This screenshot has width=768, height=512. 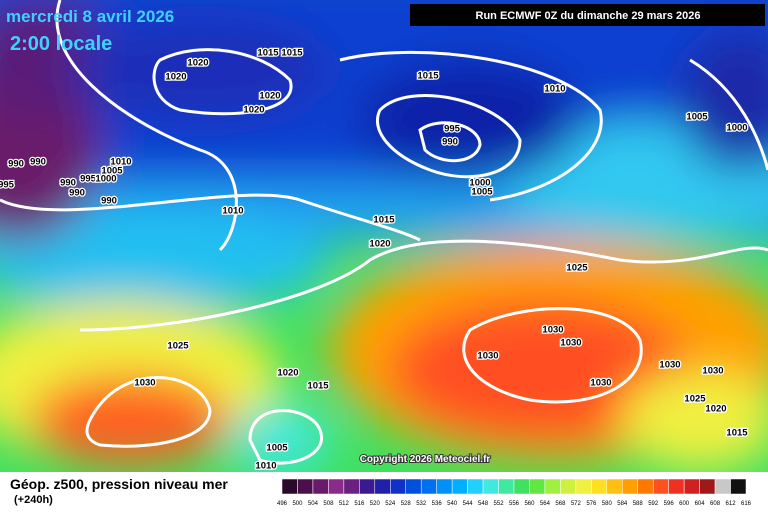 I want to click on scale-tick-label: 604, so click(x=700, y=504).